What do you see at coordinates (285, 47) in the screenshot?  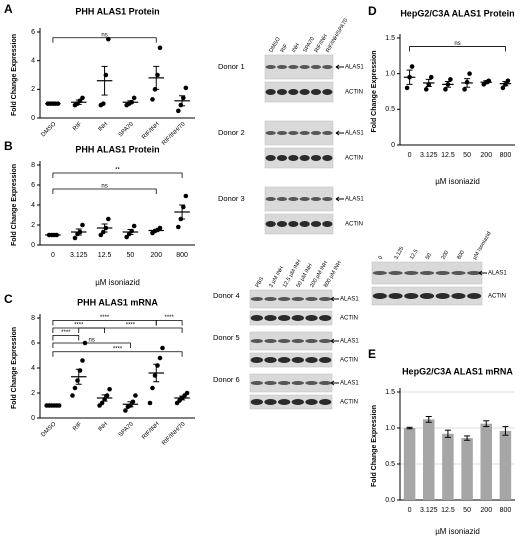 I see `lane-label: RIF` at bounding box center [285, 47].